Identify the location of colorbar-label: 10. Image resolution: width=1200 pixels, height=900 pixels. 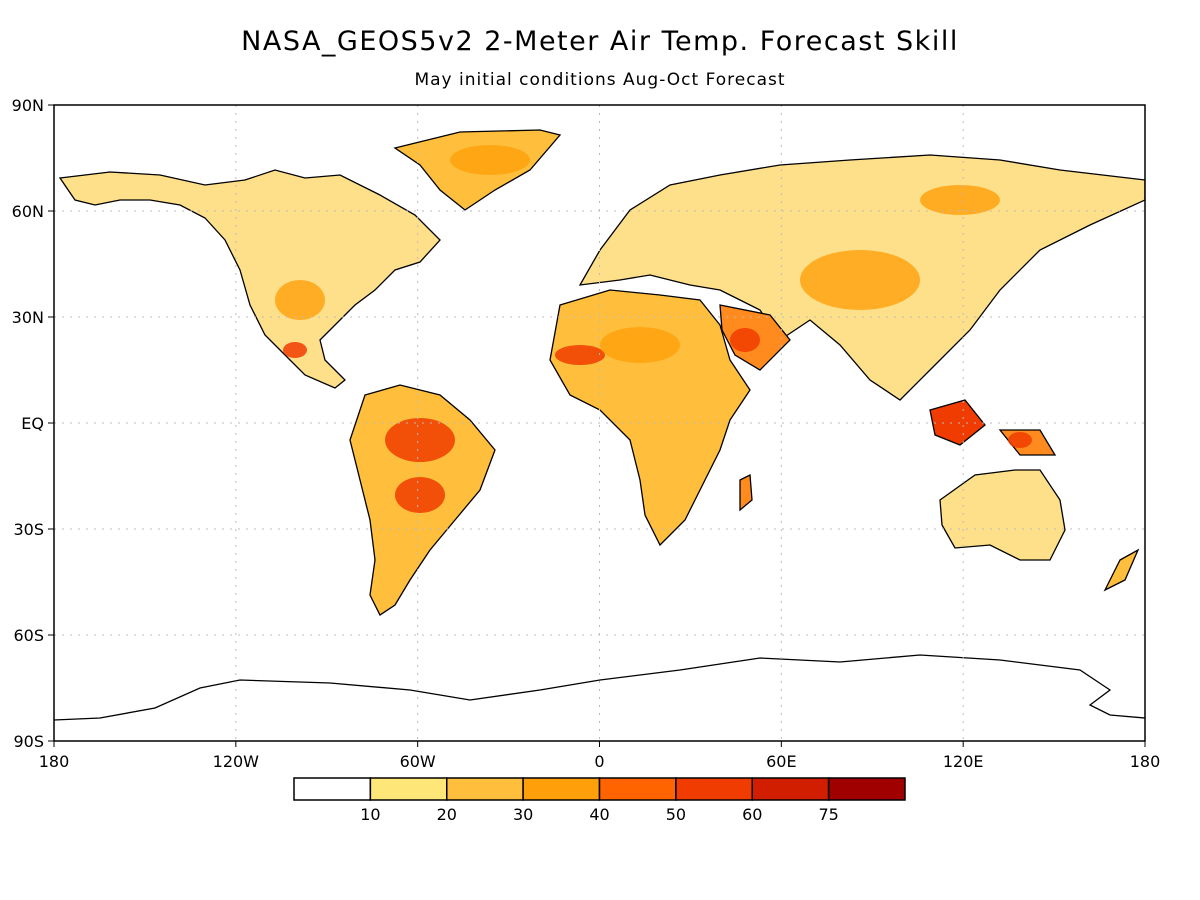
(370, 814).